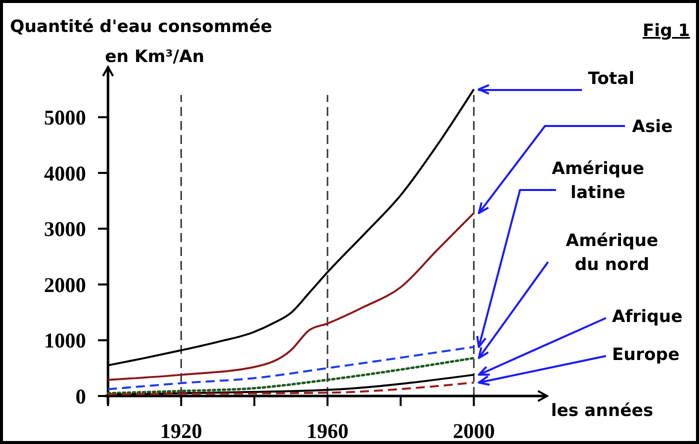 The width and height of the screenshot is (699, 444). What do you see at coordinates (647, 316) in the screenshot?
I see `text: Afrique` at bounding box center [647, 316].